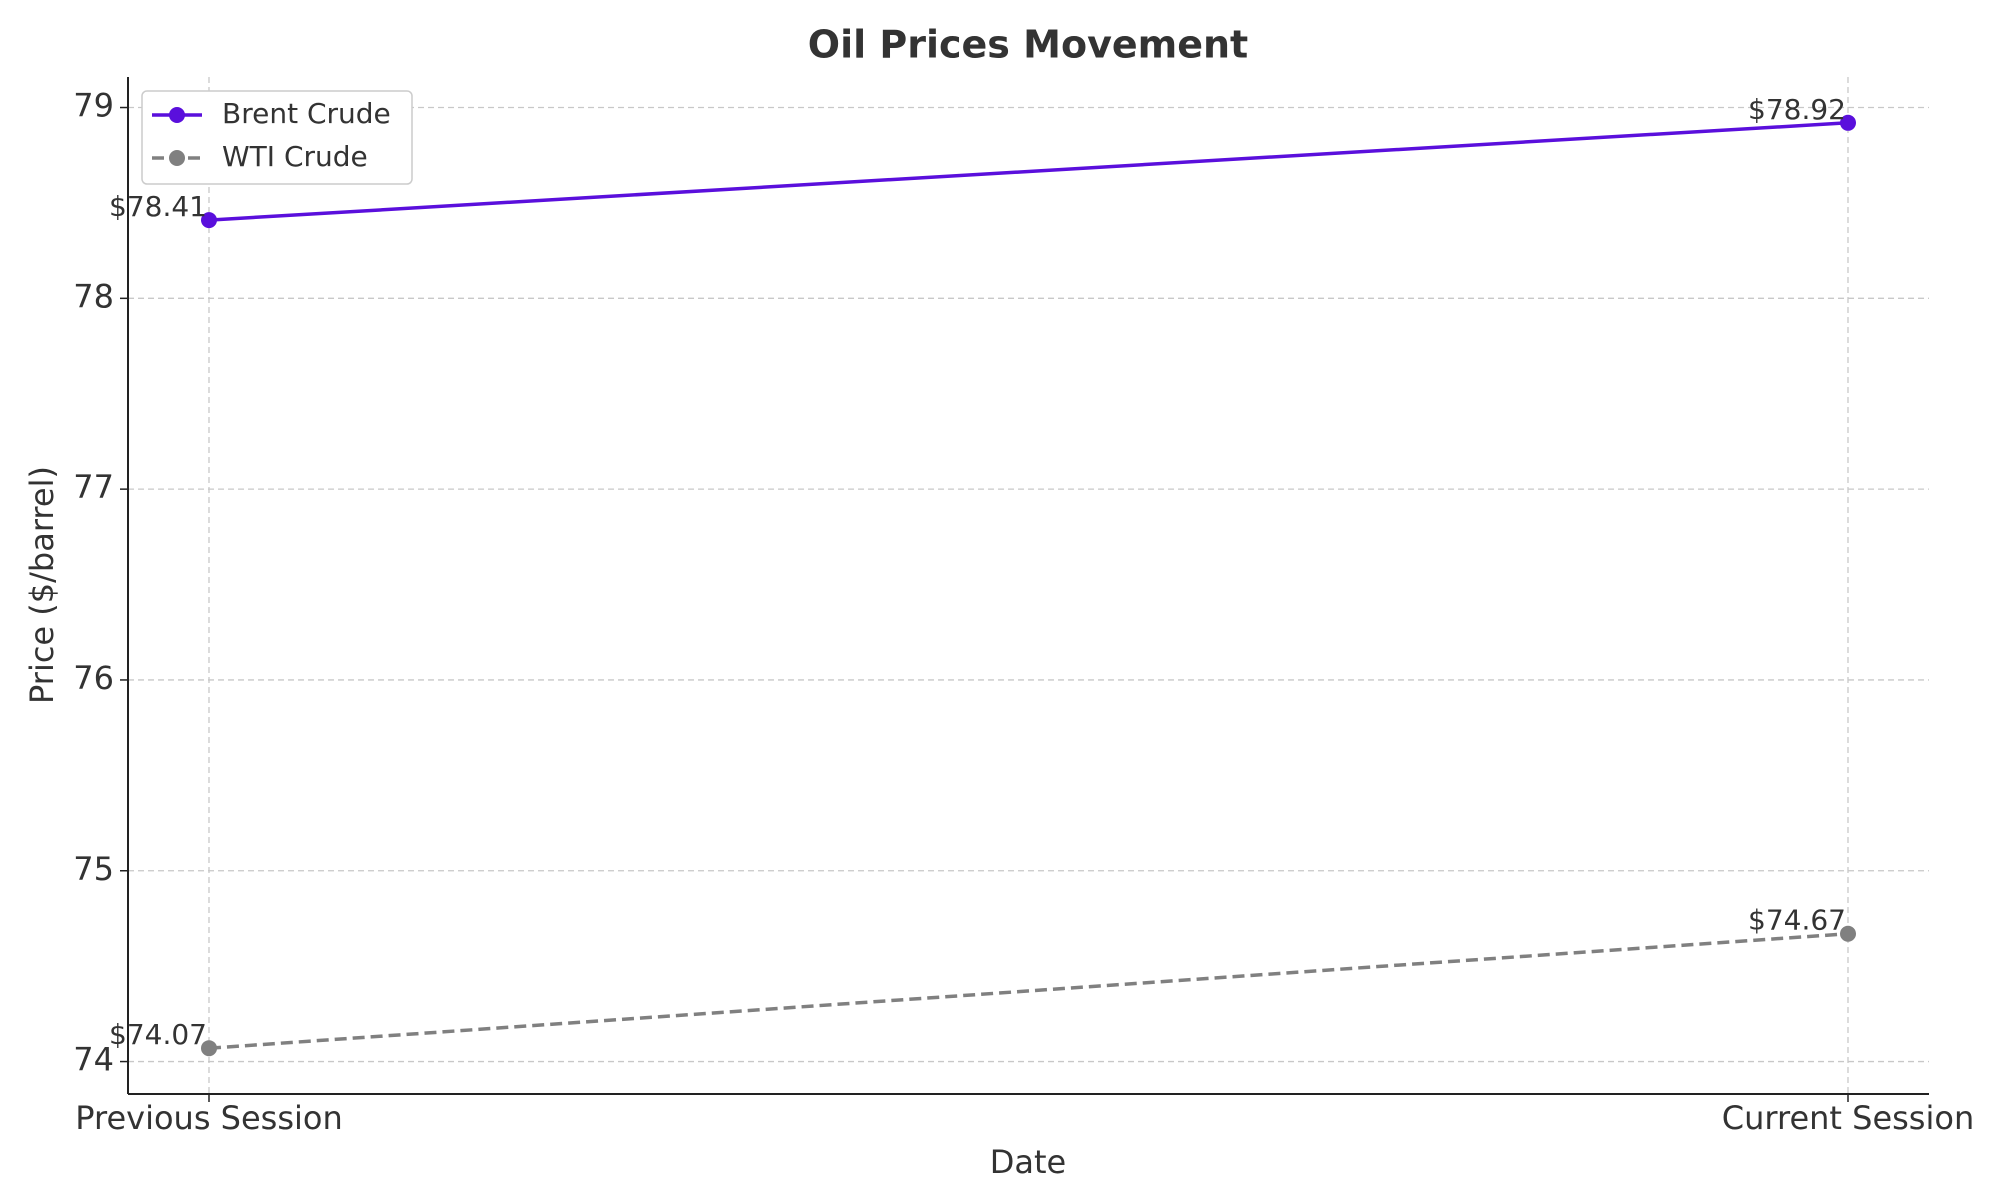  Describe the element at coordinates (42, 585) in the screenshot. I see `y-axis-label: Price ($/barrel)` at that location.